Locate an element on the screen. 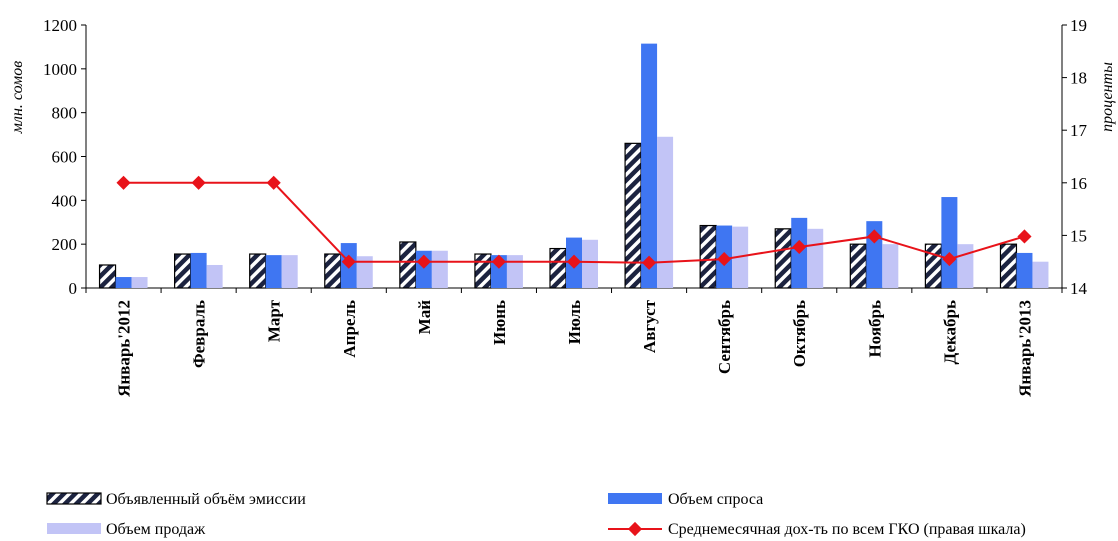  legend-swatch-emission is located at coordinates (74, 498).